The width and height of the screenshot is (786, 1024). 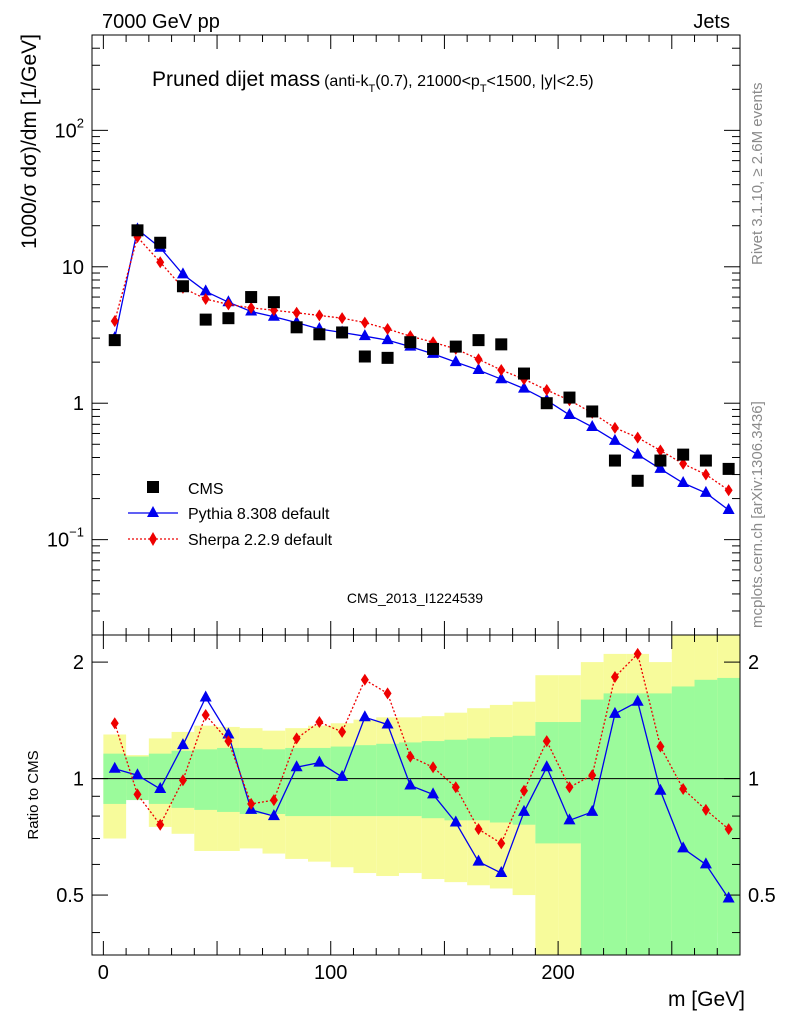 I want to click on plot-title-sub-t1: T, so click(x=372, y=89).